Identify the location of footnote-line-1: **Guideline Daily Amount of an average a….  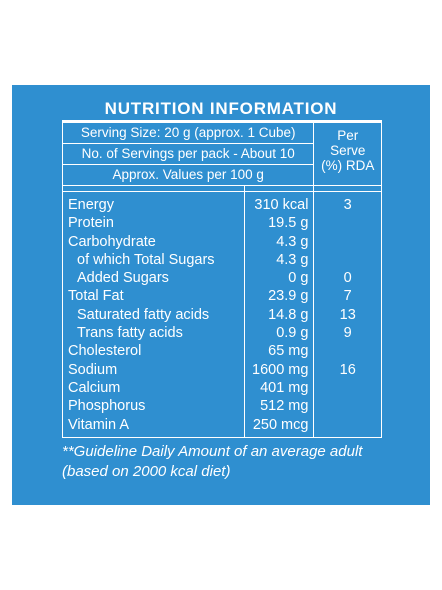
(212, 451).